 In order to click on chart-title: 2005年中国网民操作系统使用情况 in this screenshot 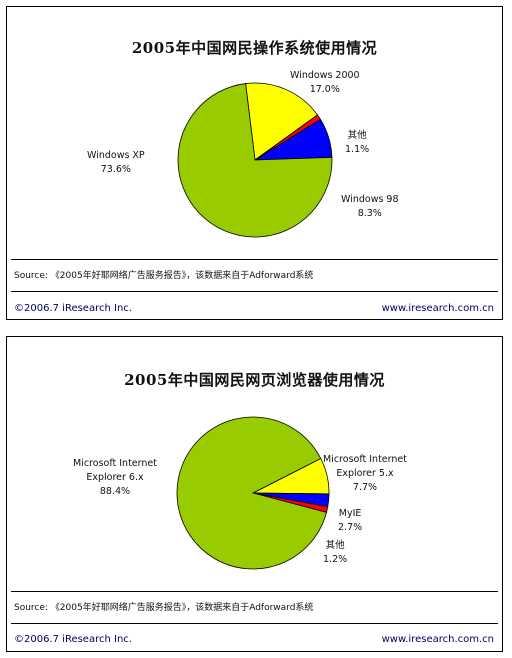, I will do `click(254, 48)`.